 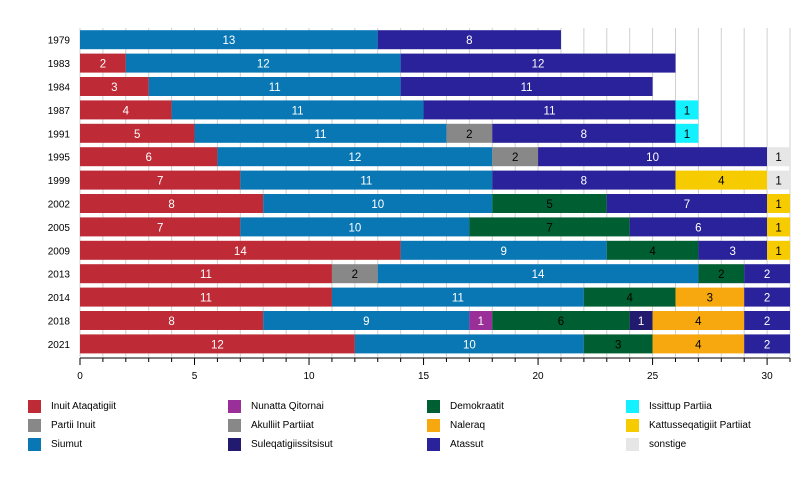 What do you see at coordinates (59, 275) in the screenshot?
I see `year-label: 2013` at bounding box center [59, 275].